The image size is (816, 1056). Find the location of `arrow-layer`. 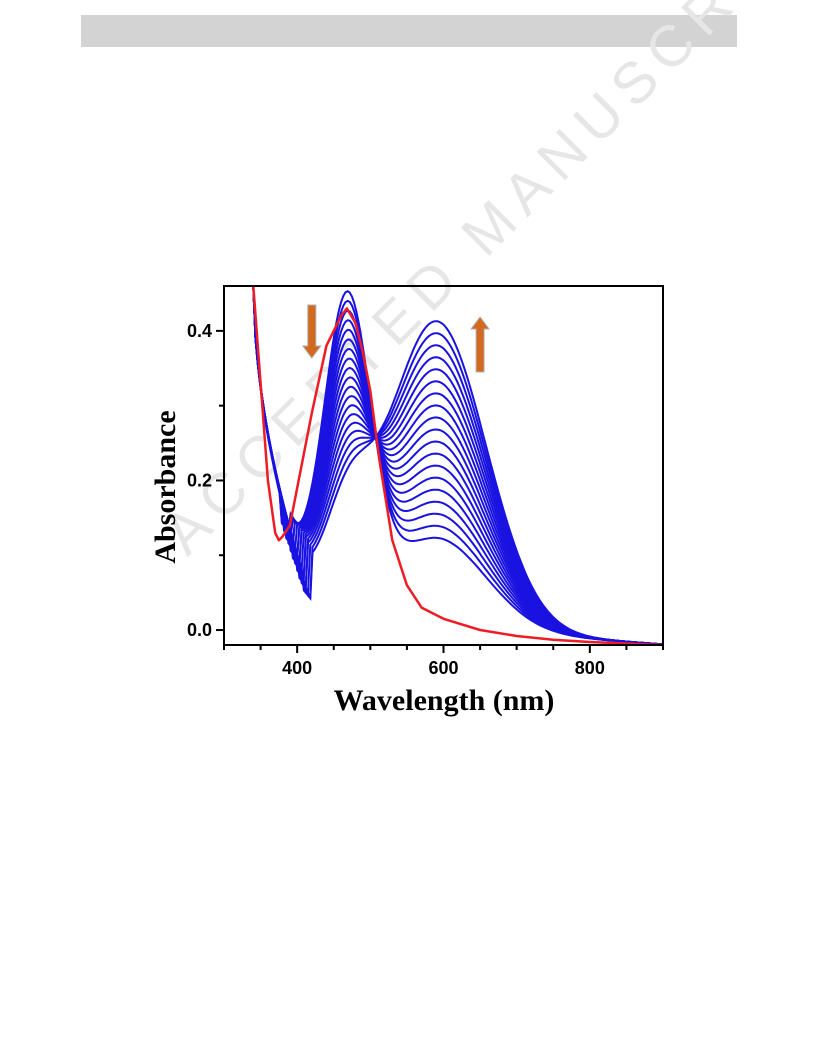

arrow-layer is located at coordinates (396, 338).